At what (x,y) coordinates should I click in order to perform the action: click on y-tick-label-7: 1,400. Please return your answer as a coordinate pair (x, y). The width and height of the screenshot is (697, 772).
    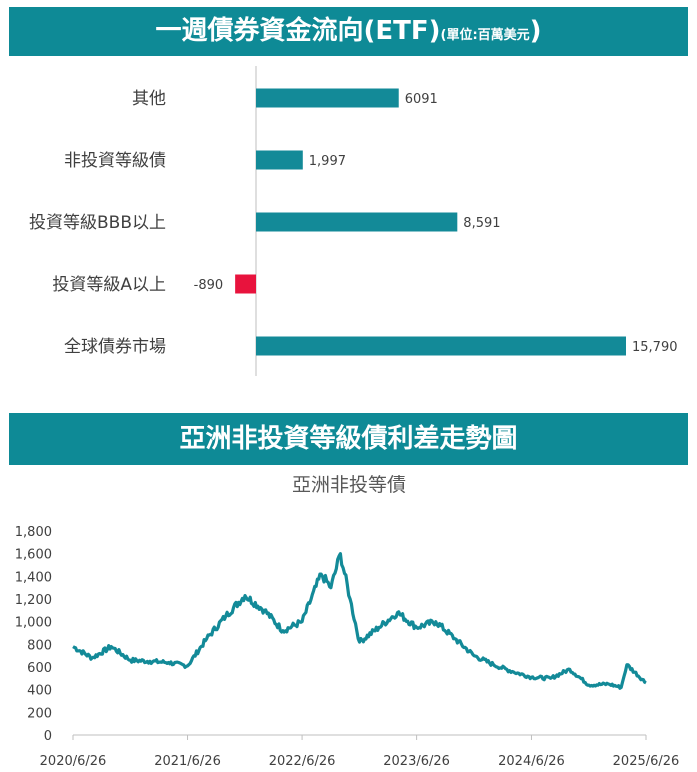
    Looking at the image, I should click on (33, 577).